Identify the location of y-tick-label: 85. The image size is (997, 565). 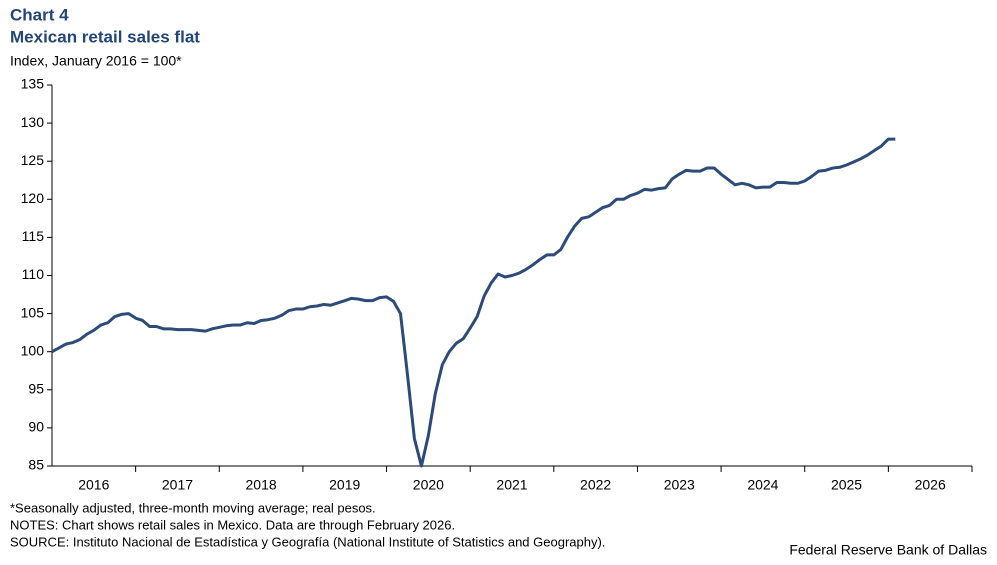
(36, 465).